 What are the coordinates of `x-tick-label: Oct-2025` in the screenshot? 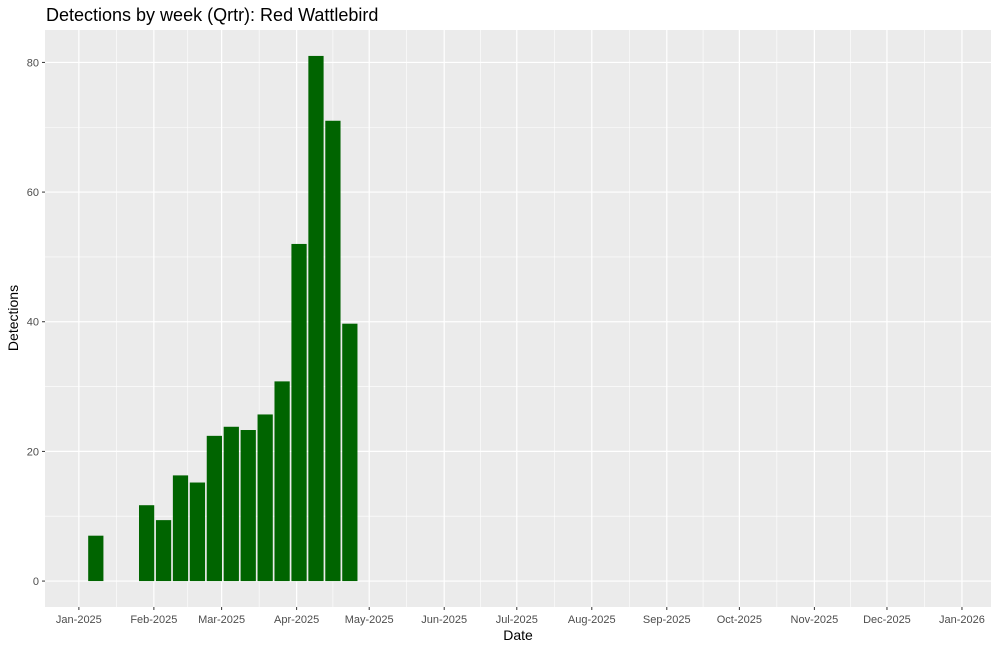 It's located at (739, 620).